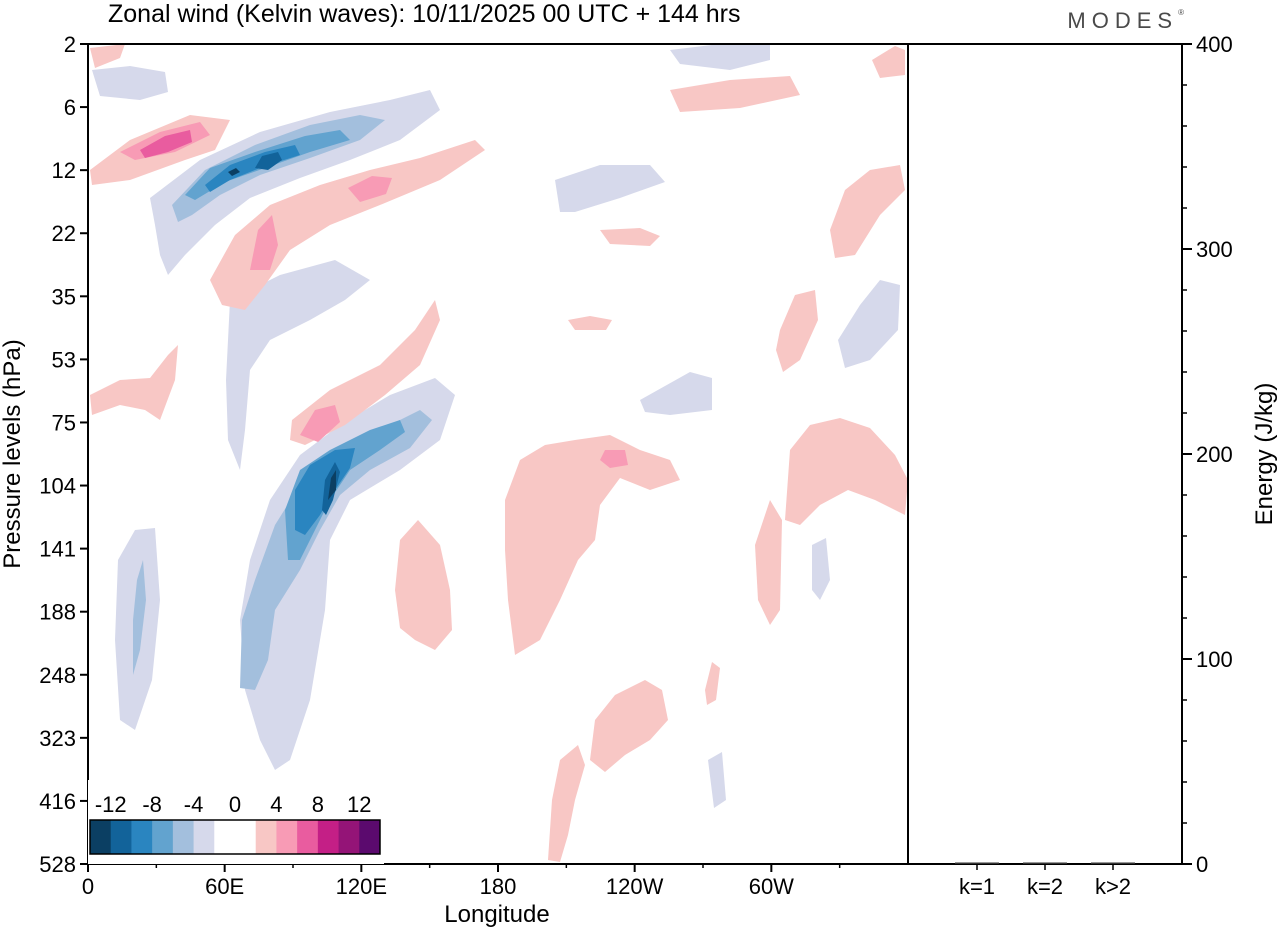 The width and height of the screenshot is (1280, 930). Describe the element at coordinates (57, 675) in the screenshot. I see `y-tick-label: 248` at that location.